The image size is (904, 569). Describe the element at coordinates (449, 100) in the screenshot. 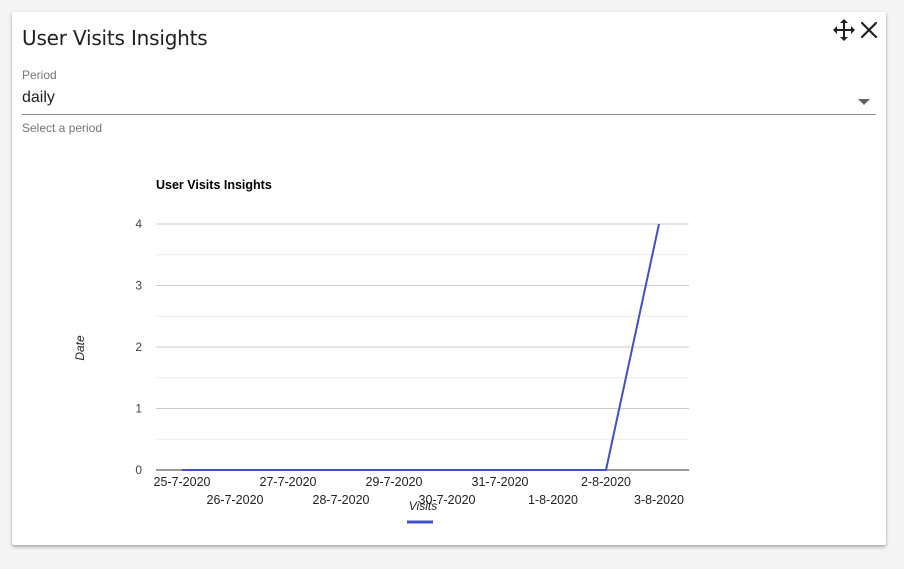

I see `period-select: daily` at that location.